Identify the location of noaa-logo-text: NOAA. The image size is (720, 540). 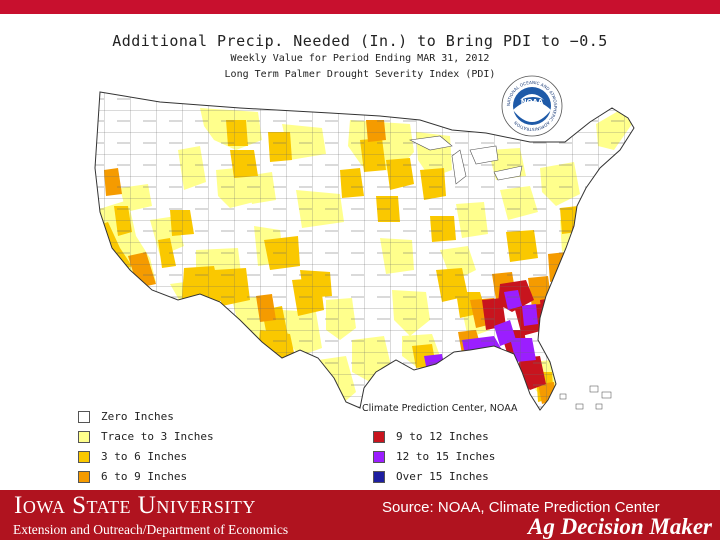
(532, 102).